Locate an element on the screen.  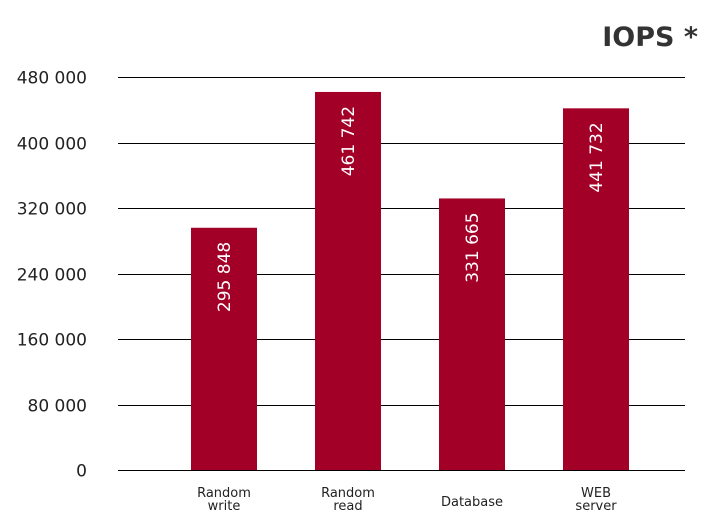
x-tick-label: read is located at coordinates (347, 506).